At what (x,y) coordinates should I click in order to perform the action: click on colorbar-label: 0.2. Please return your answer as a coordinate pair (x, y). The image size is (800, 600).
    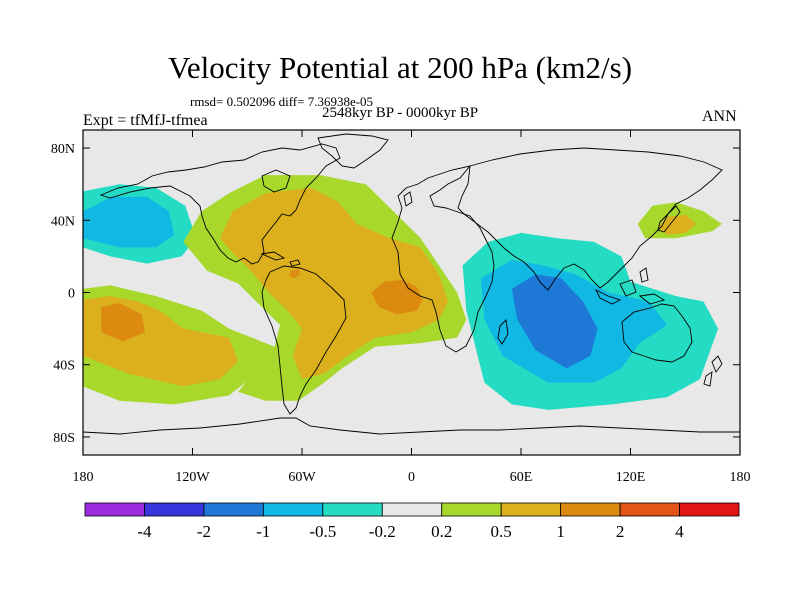
    Looking at the image, I should click on (441, 531).